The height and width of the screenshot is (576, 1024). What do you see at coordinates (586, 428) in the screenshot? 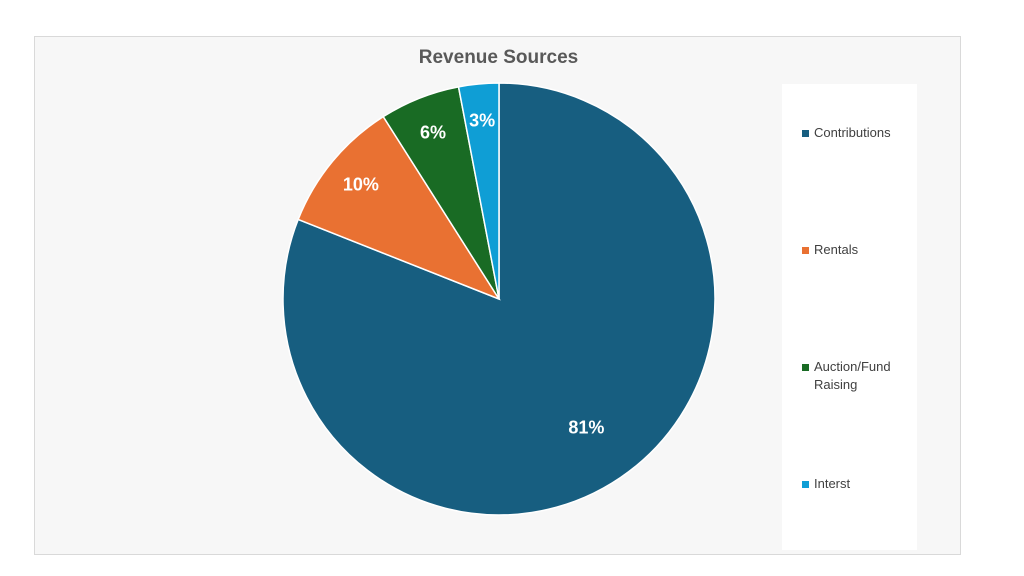
I see `pie-label-contributions: 81%` at bounding box center [586, 428].